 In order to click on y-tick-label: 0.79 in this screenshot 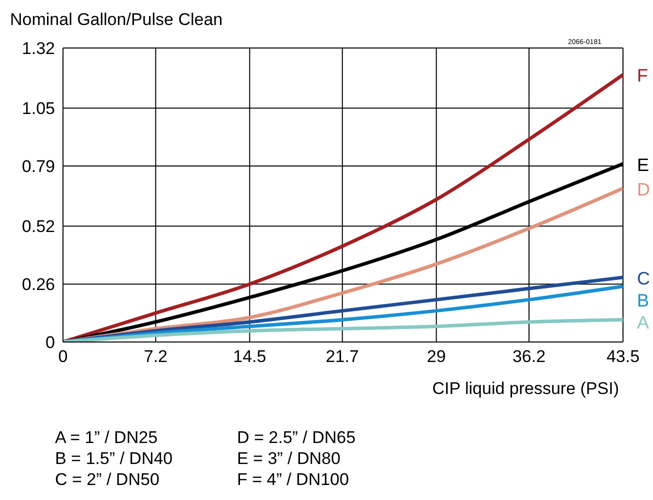, I will do `click(38, 166)`.